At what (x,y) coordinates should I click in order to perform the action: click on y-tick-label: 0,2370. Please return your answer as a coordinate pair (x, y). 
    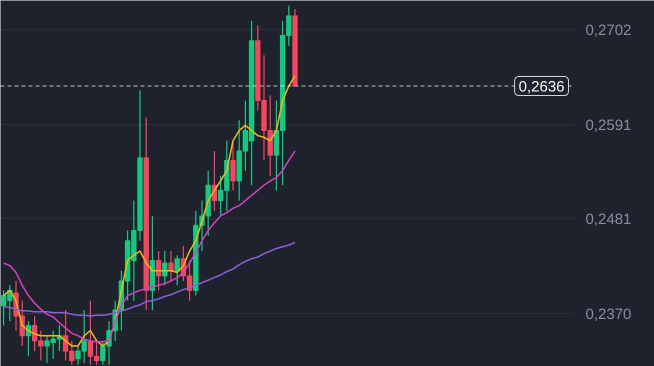
    Looking at the image, I should click on (609, 314).